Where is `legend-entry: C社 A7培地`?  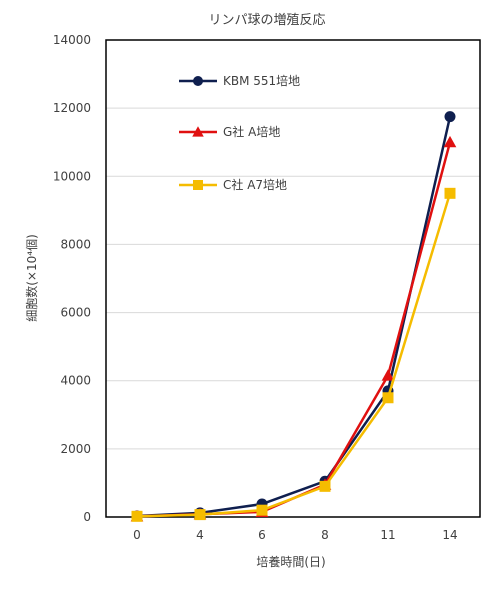 legend-entry: C社 A7培地 is located at coordinates (233, 184).